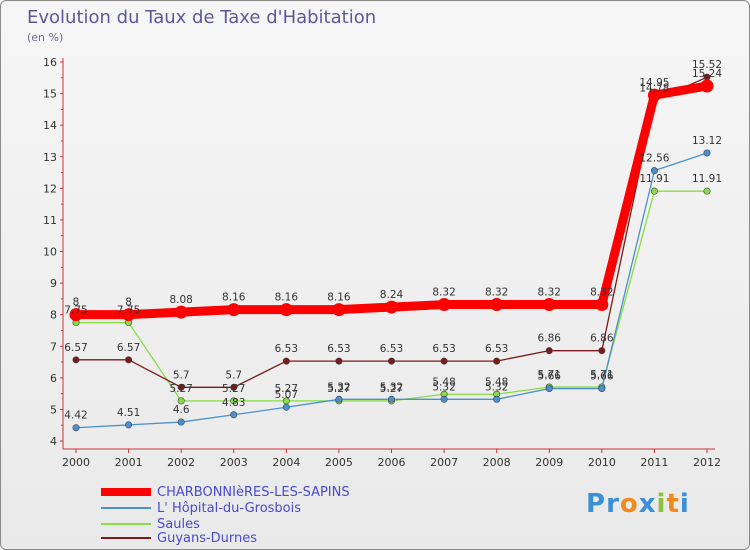 Image resolution: width=750 pixels, height=550 pixels. I want to click on legend-item-saules: Saules, so click(150, 524).